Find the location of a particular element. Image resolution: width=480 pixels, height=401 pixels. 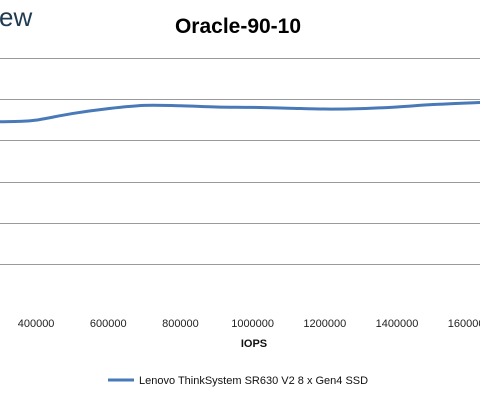

series-layer is located at coordinates (240, 112).